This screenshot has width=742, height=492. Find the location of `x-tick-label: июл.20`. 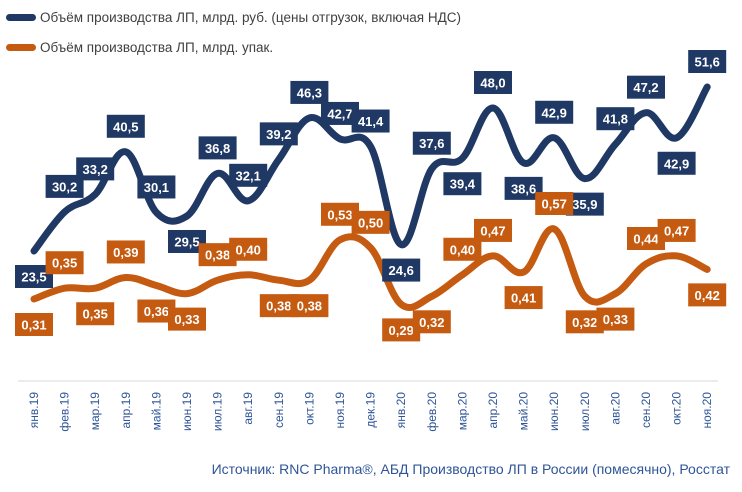

x-tick-label: июл.20 is located at coordinates (585, 411).